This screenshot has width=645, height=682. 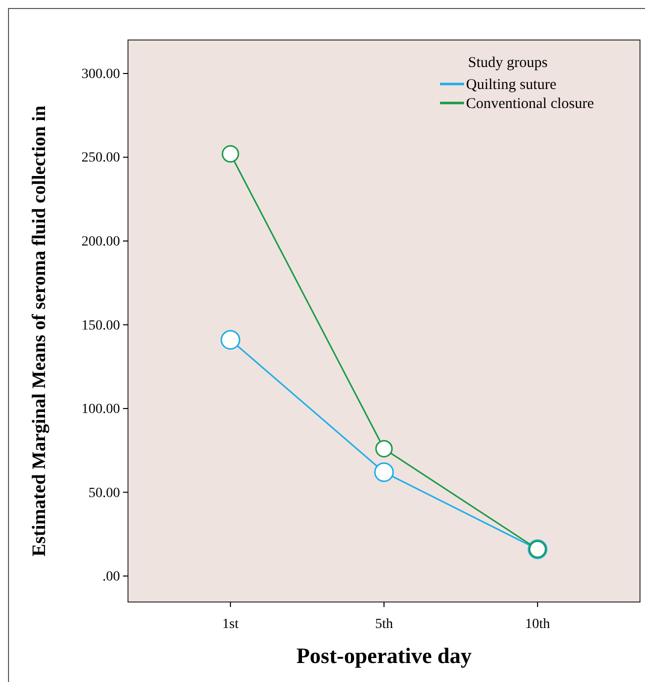 What do you see at coordinates (230, 624) in the screenshot?
I see `x-tick-label: 1st` at bounding box center [230, 624].